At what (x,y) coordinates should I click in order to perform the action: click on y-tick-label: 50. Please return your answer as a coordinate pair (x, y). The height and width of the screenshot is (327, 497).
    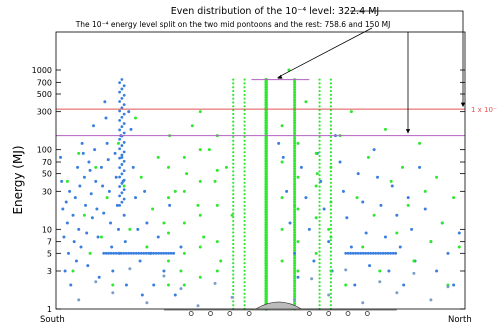
    Looking at the image, I should click on (47, 174).